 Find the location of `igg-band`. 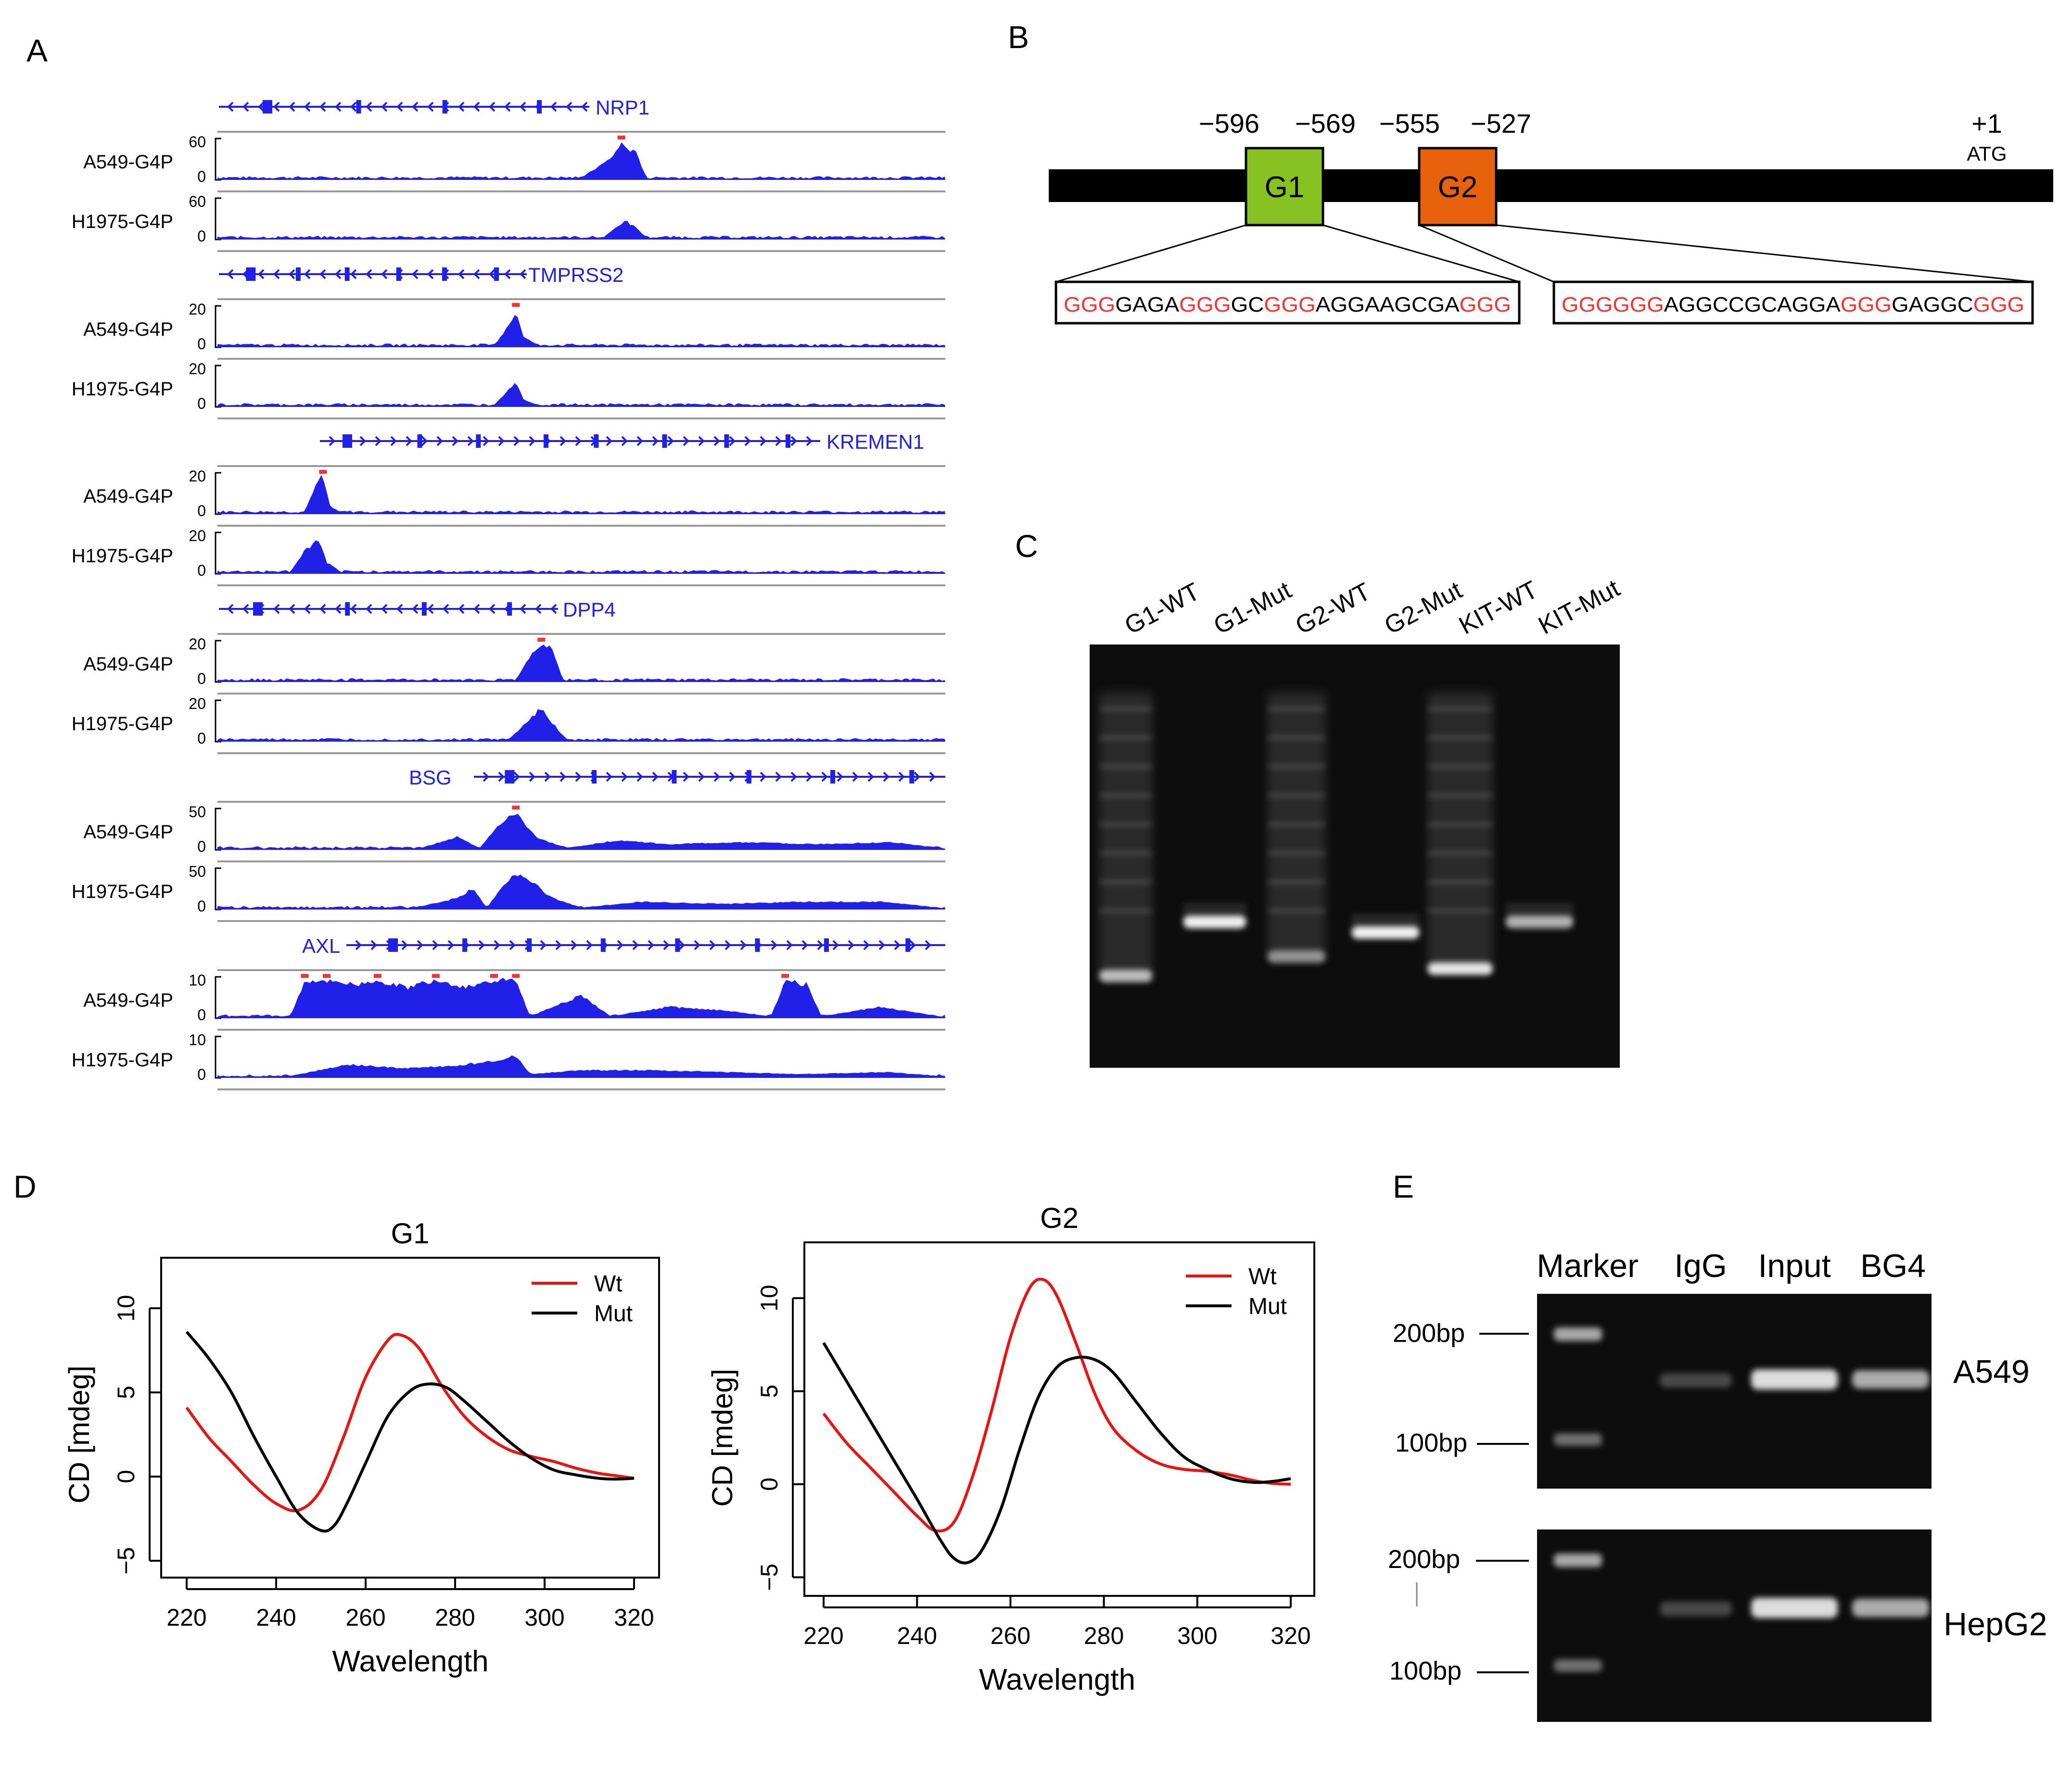

igg-band is located at coordinates (1696, 1609).